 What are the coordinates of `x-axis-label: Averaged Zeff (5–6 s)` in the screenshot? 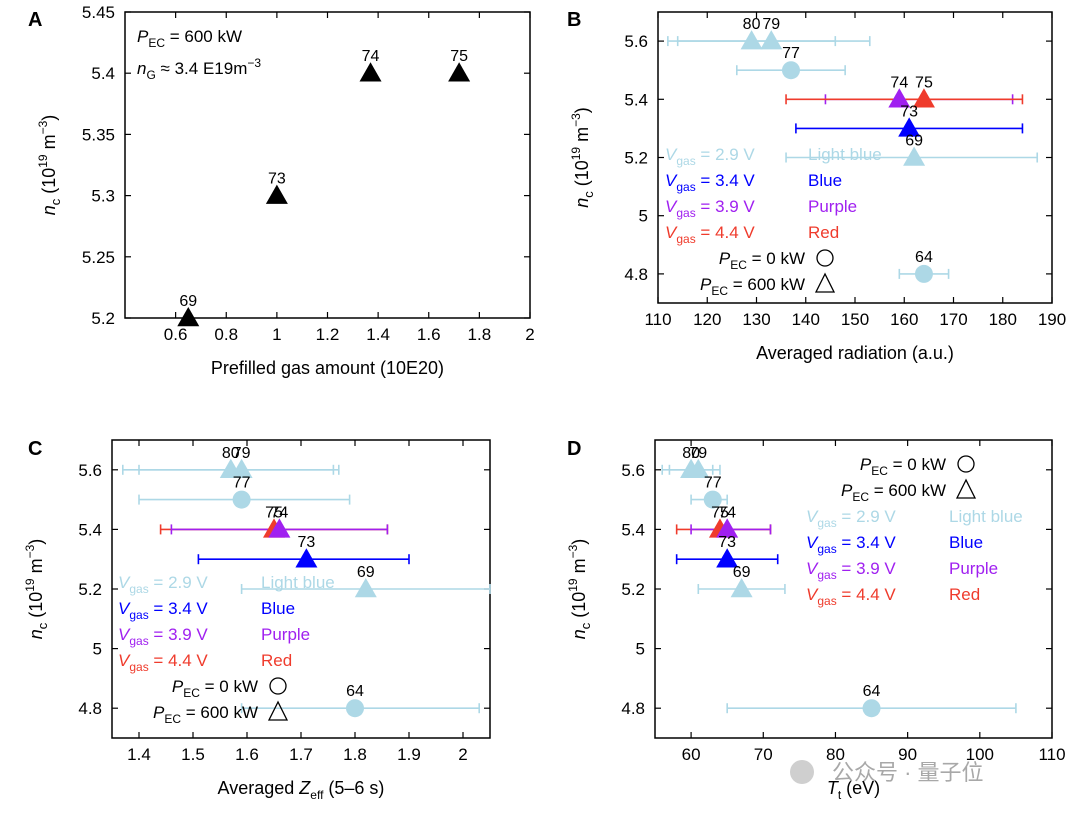 It's located at (301, 790).